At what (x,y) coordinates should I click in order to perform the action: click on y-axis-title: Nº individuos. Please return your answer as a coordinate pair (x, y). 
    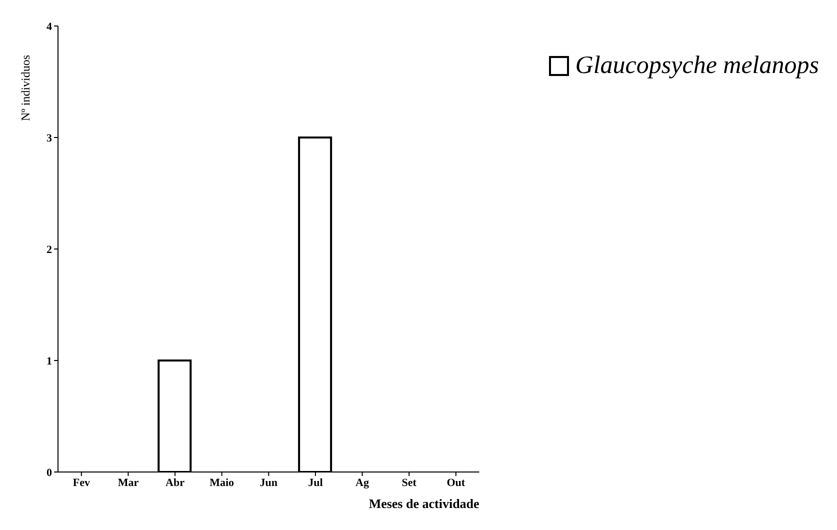
    Looking at the image, I should click on (25, 87).